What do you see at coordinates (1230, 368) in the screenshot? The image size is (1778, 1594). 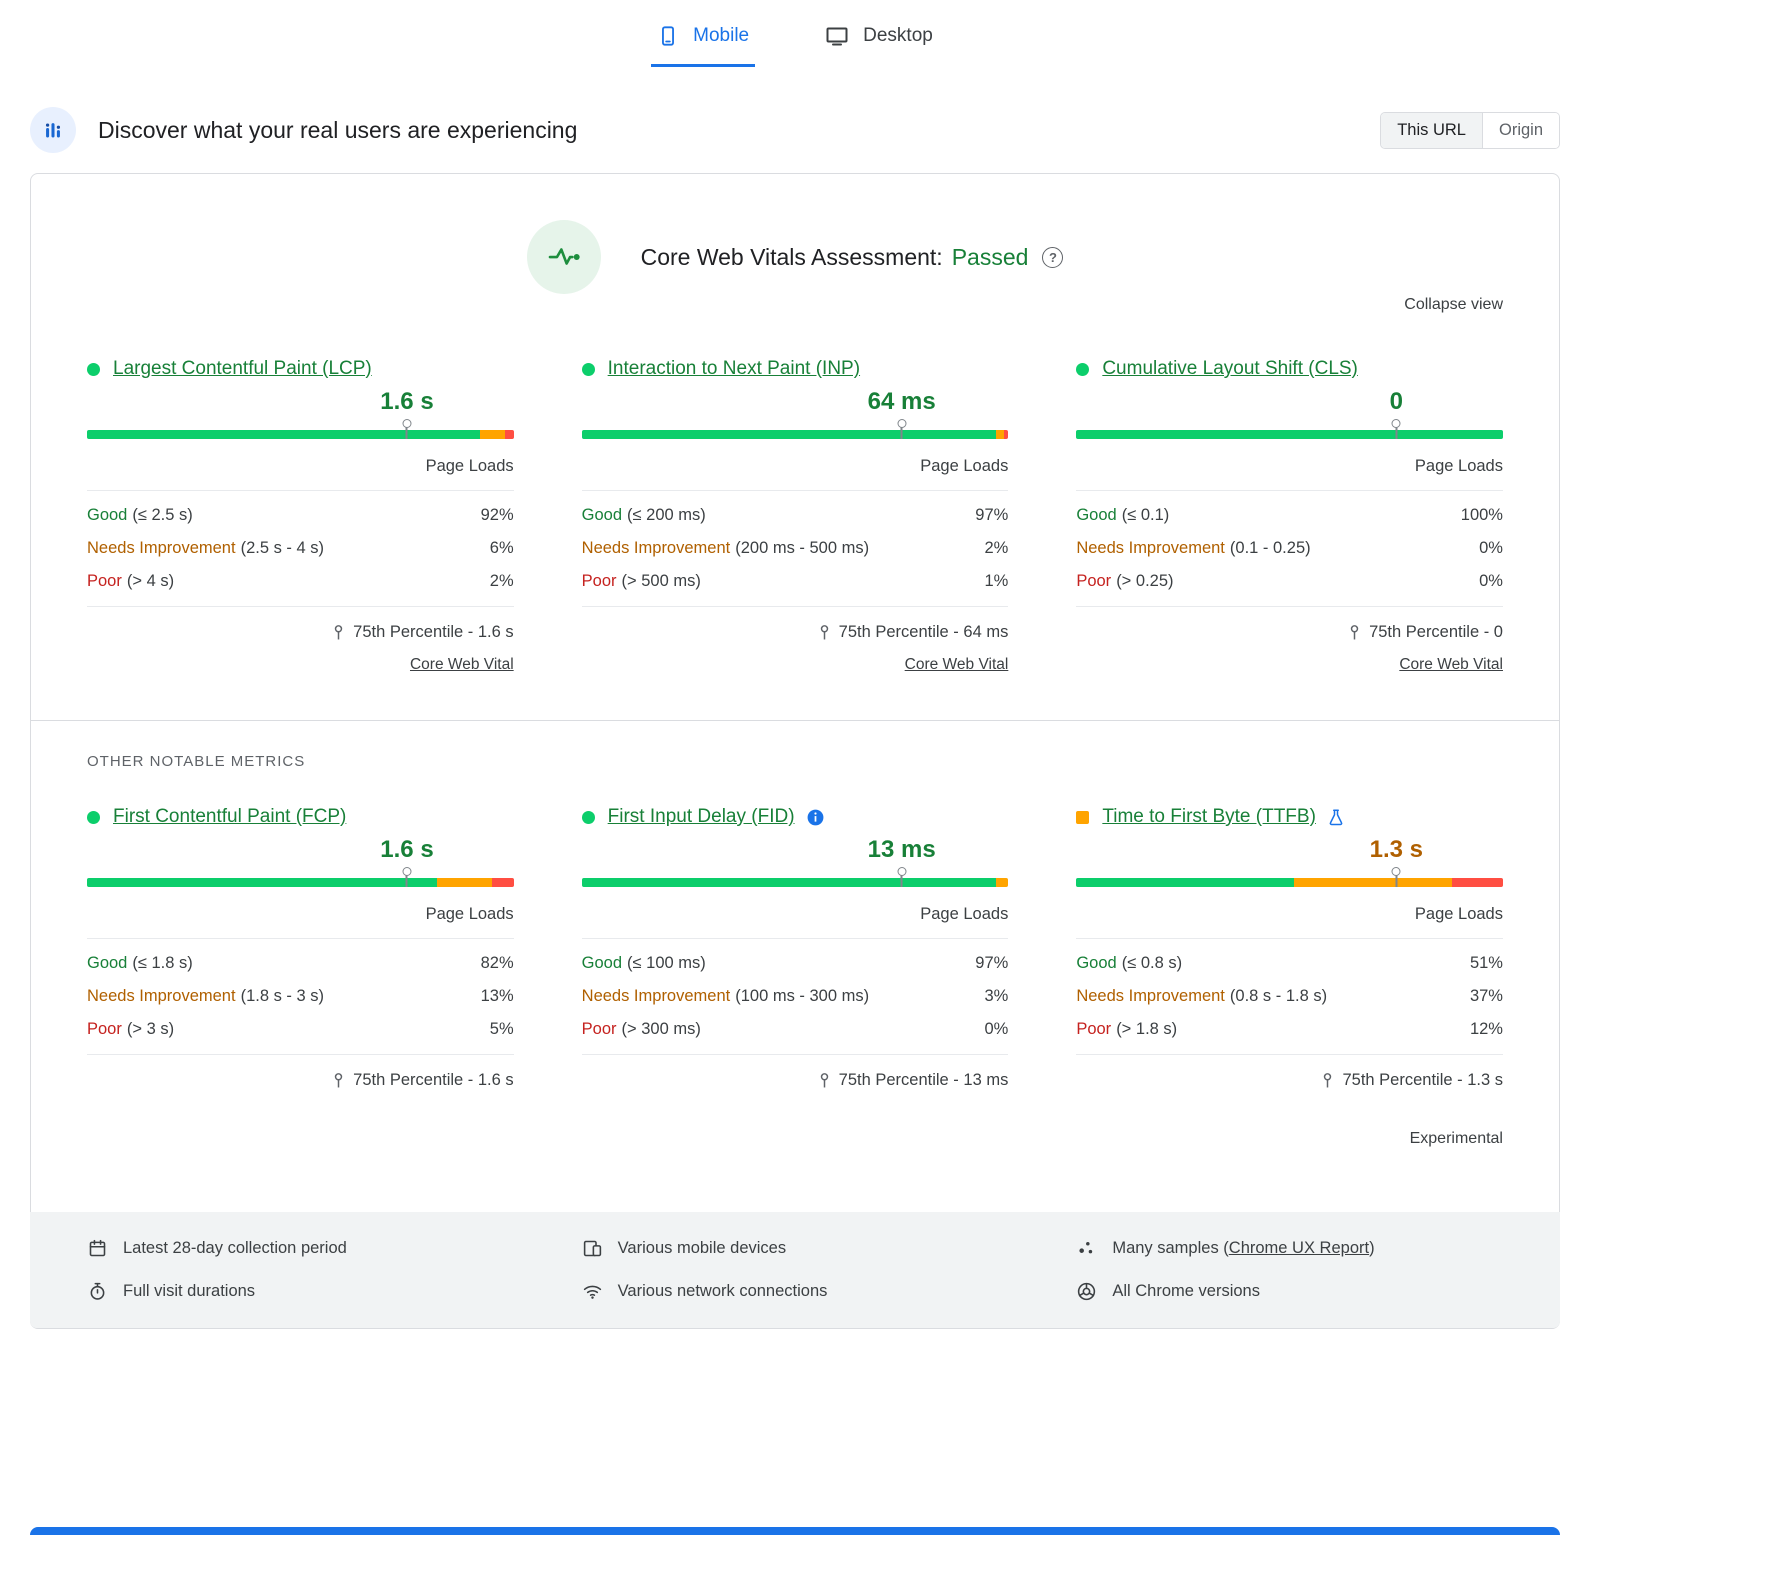 I see `metric-title-link: Cumulative Layout Shift (CLS)` at bounding box center [1230, 368].